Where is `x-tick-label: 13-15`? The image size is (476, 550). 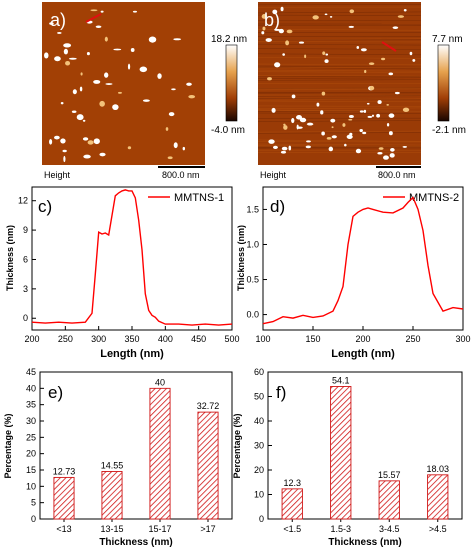
x-tick-label: 13-15 is located at coordinates (111, 529).